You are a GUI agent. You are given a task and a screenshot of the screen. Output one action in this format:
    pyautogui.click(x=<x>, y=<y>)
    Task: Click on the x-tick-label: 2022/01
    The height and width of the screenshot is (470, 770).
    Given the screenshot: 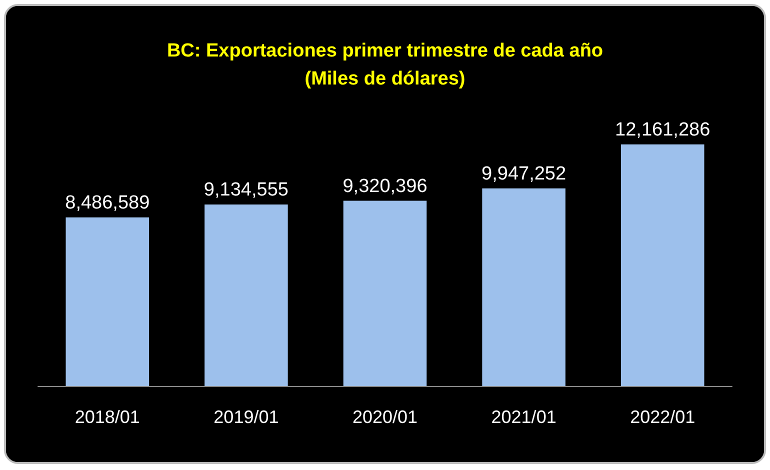 What is the action you would take?
    pyautogui.click(x=663, y=417)
    